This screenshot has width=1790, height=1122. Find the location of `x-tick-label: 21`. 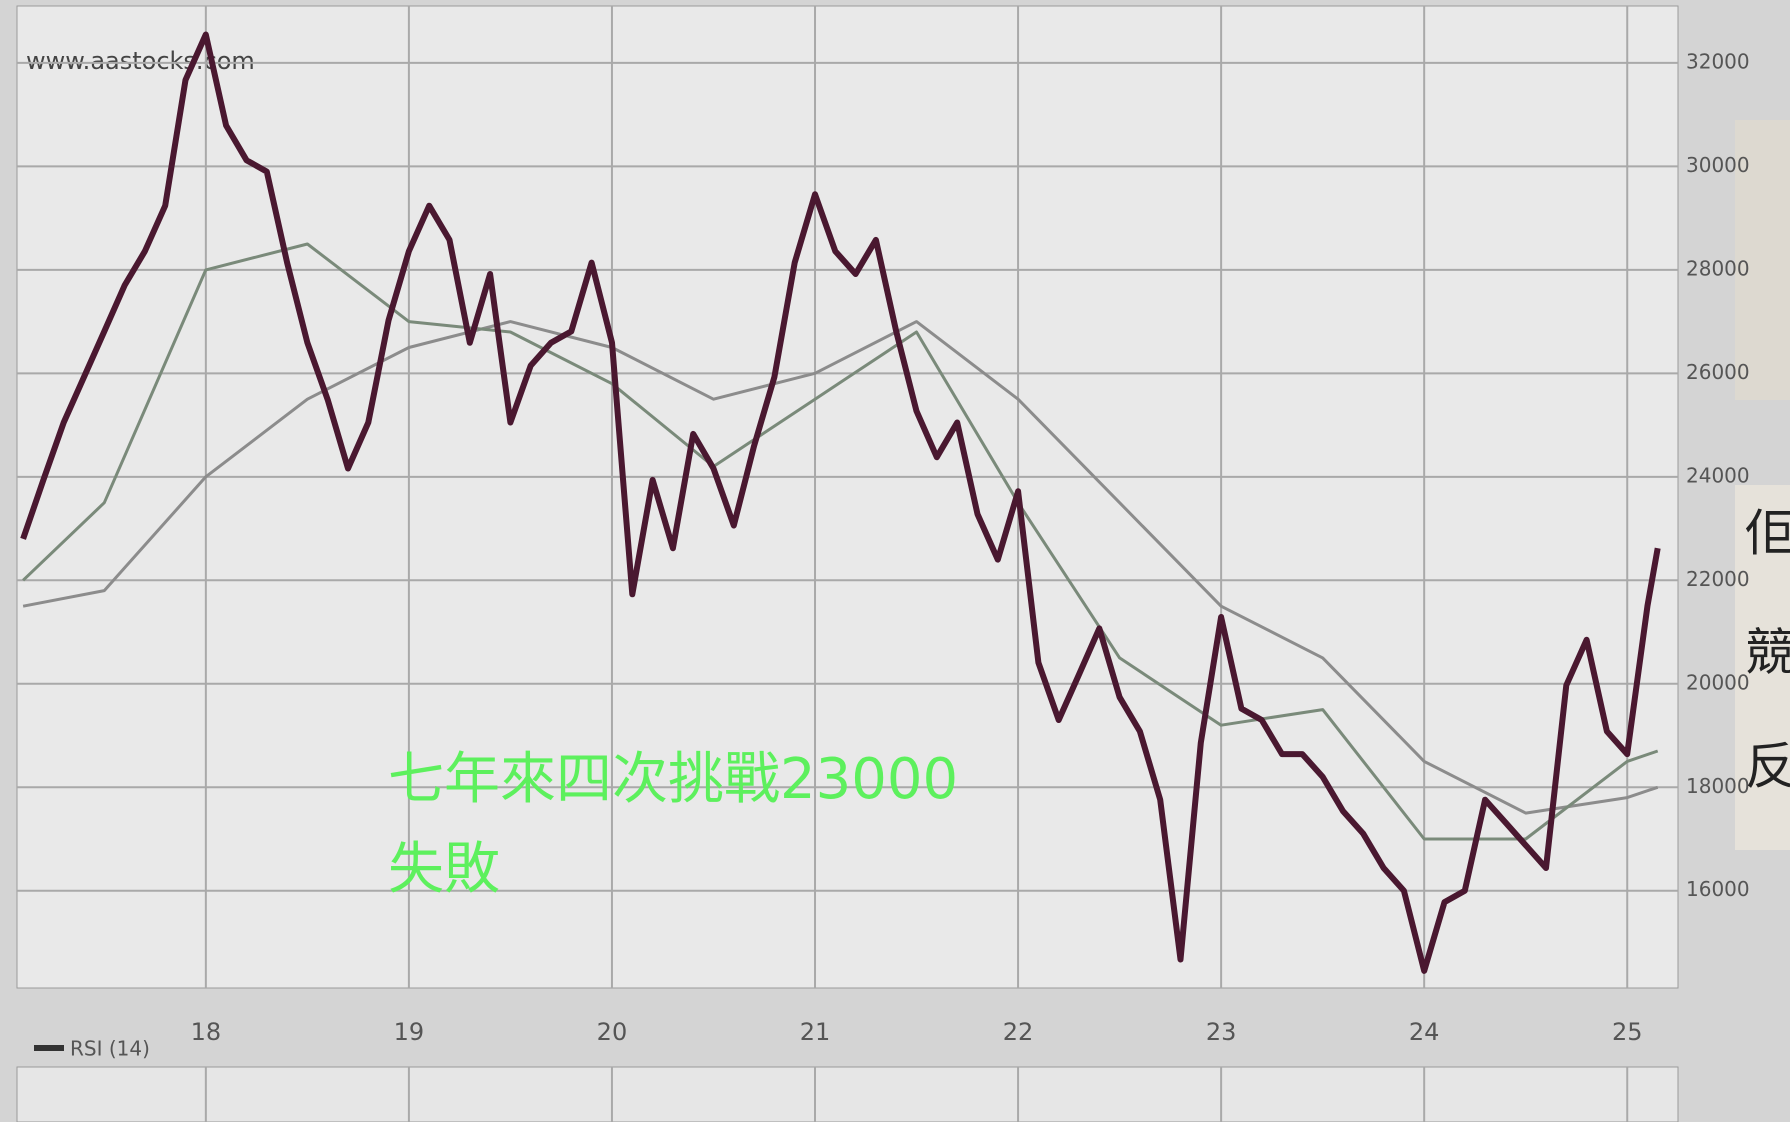

x-tick-label: 21 is located at coordinates (815, 1032).